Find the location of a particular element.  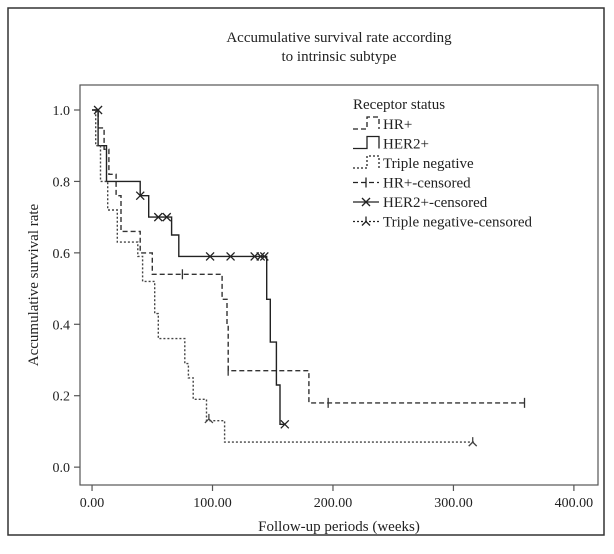

y-tick-label: 0.2 is located at coordinates (62, 397).